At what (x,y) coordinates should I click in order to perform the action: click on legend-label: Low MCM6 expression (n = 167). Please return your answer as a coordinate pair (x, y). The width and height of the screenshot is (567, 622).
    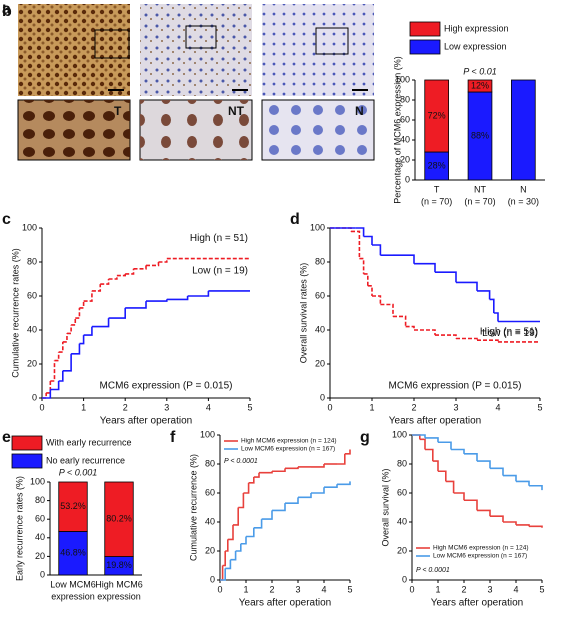
    Looking at the image, I should click on (480, 556).